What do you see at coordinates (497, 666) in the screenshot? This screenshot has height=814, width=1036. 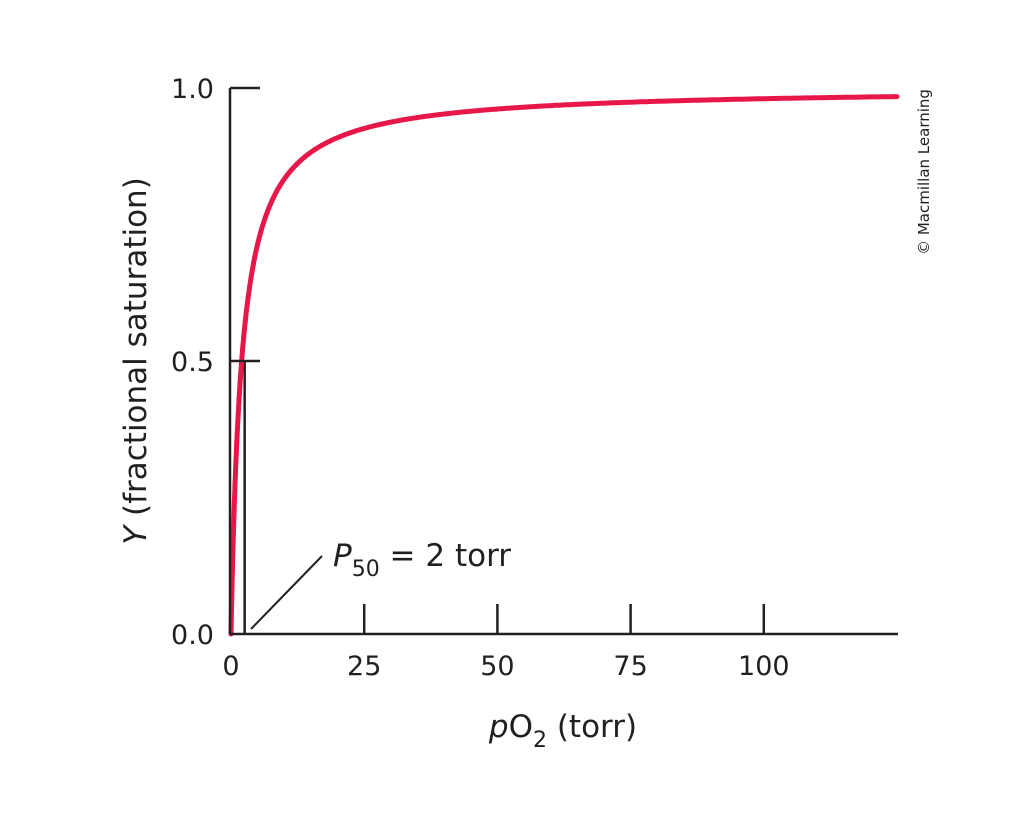 I see `x-tick-label: 50` at bounding box center [497, 666].